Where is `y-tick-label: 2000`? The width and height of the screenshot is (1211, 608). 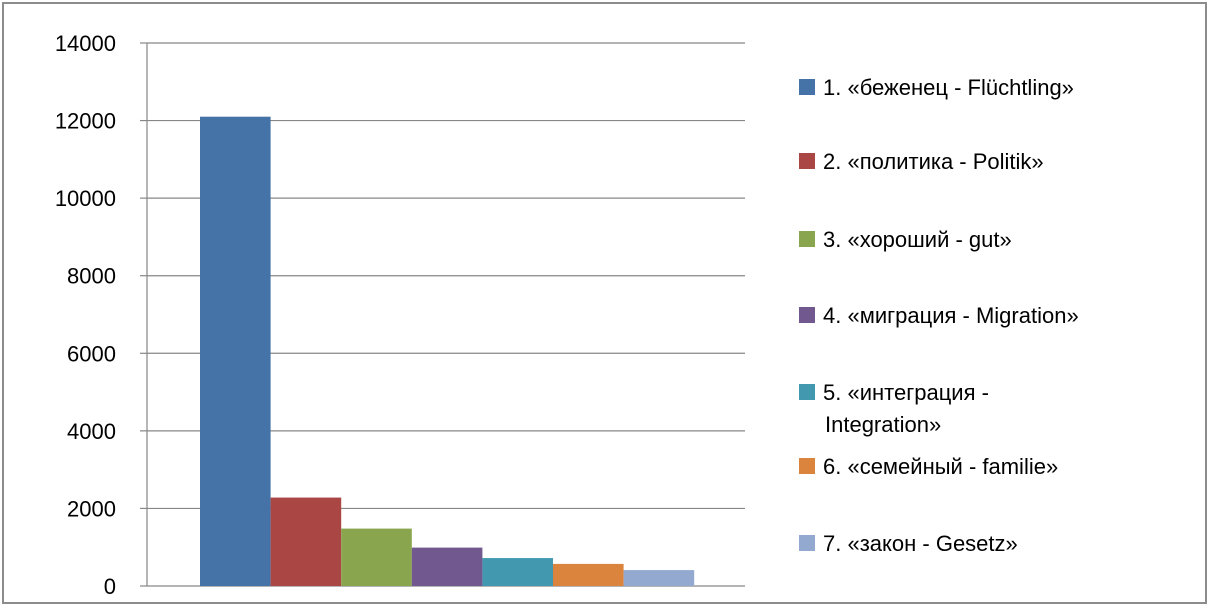
y-tick-label: 2000 is located at coordinates (91, 508).